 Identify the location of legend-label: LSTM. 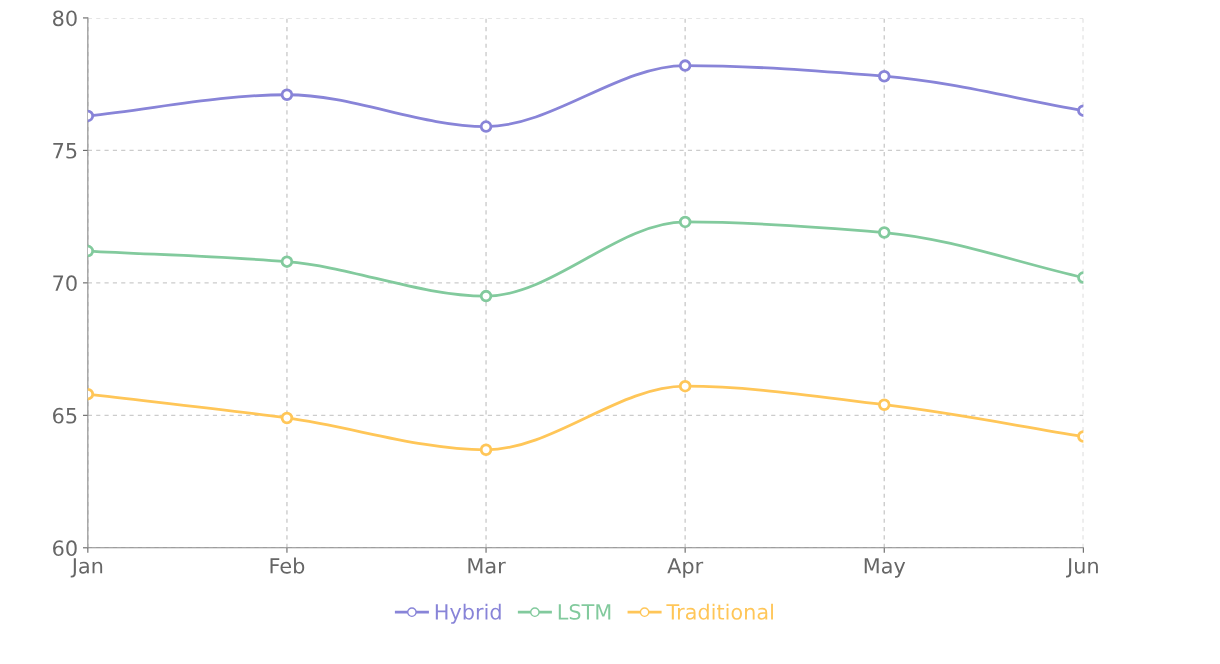
(584, 612).